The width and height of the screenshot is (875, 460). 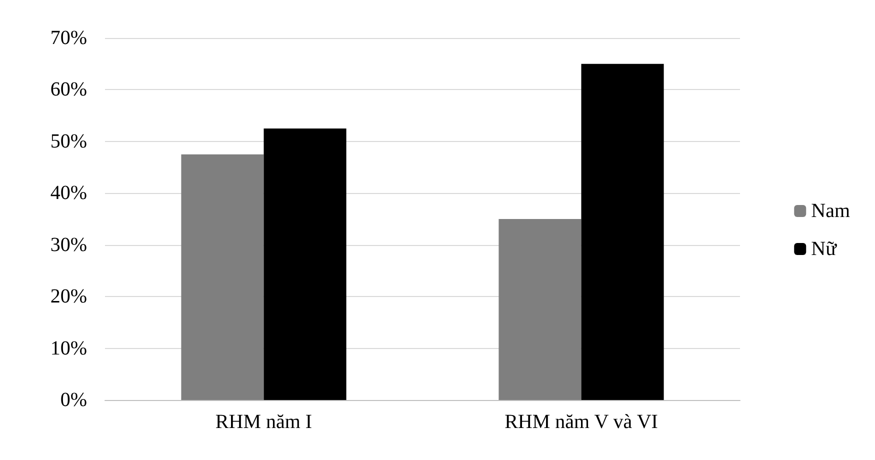 What do you see at coordinates (68, 297) in the screenshot?
I see `y-tick-label: 20%` at bounding box center [68, 297].